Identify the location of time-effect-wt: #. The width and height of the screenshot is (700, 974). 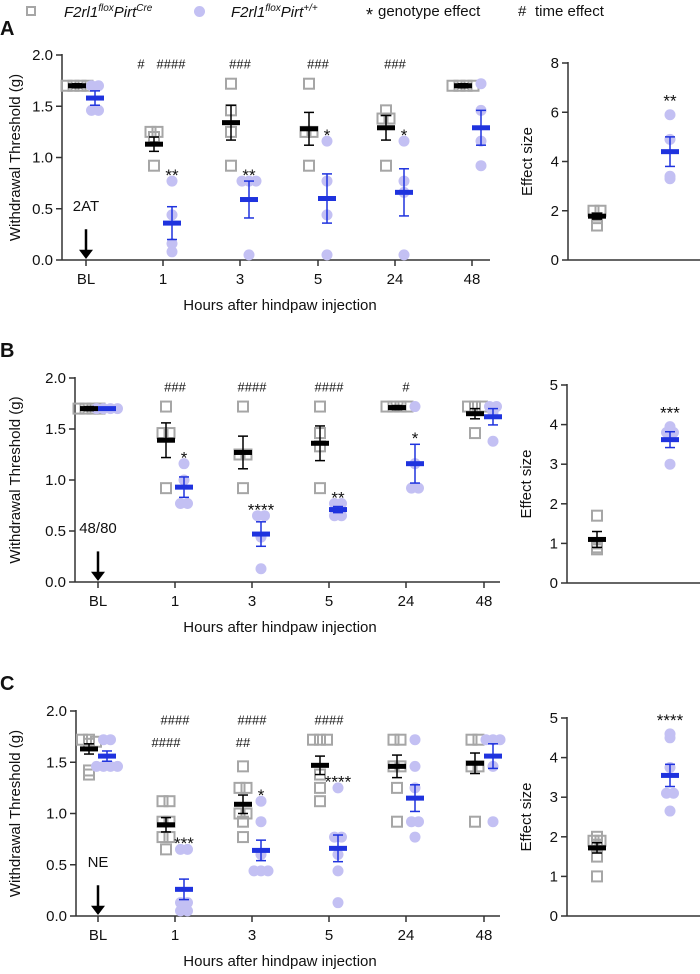
(406, 386).